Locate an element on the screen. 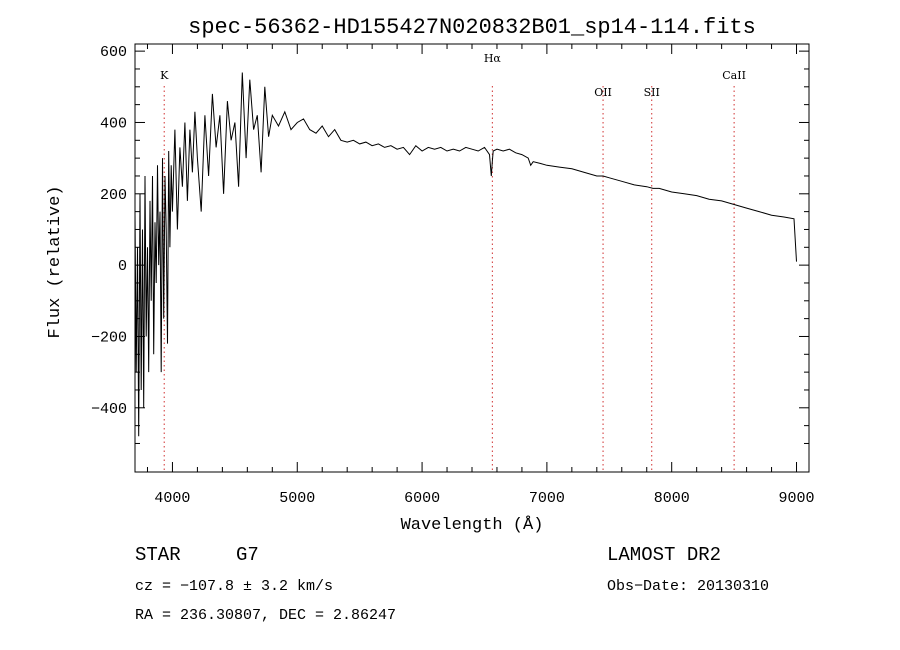 The image size is (900, 650). marker-label: K is located at coordinates (164, 75).